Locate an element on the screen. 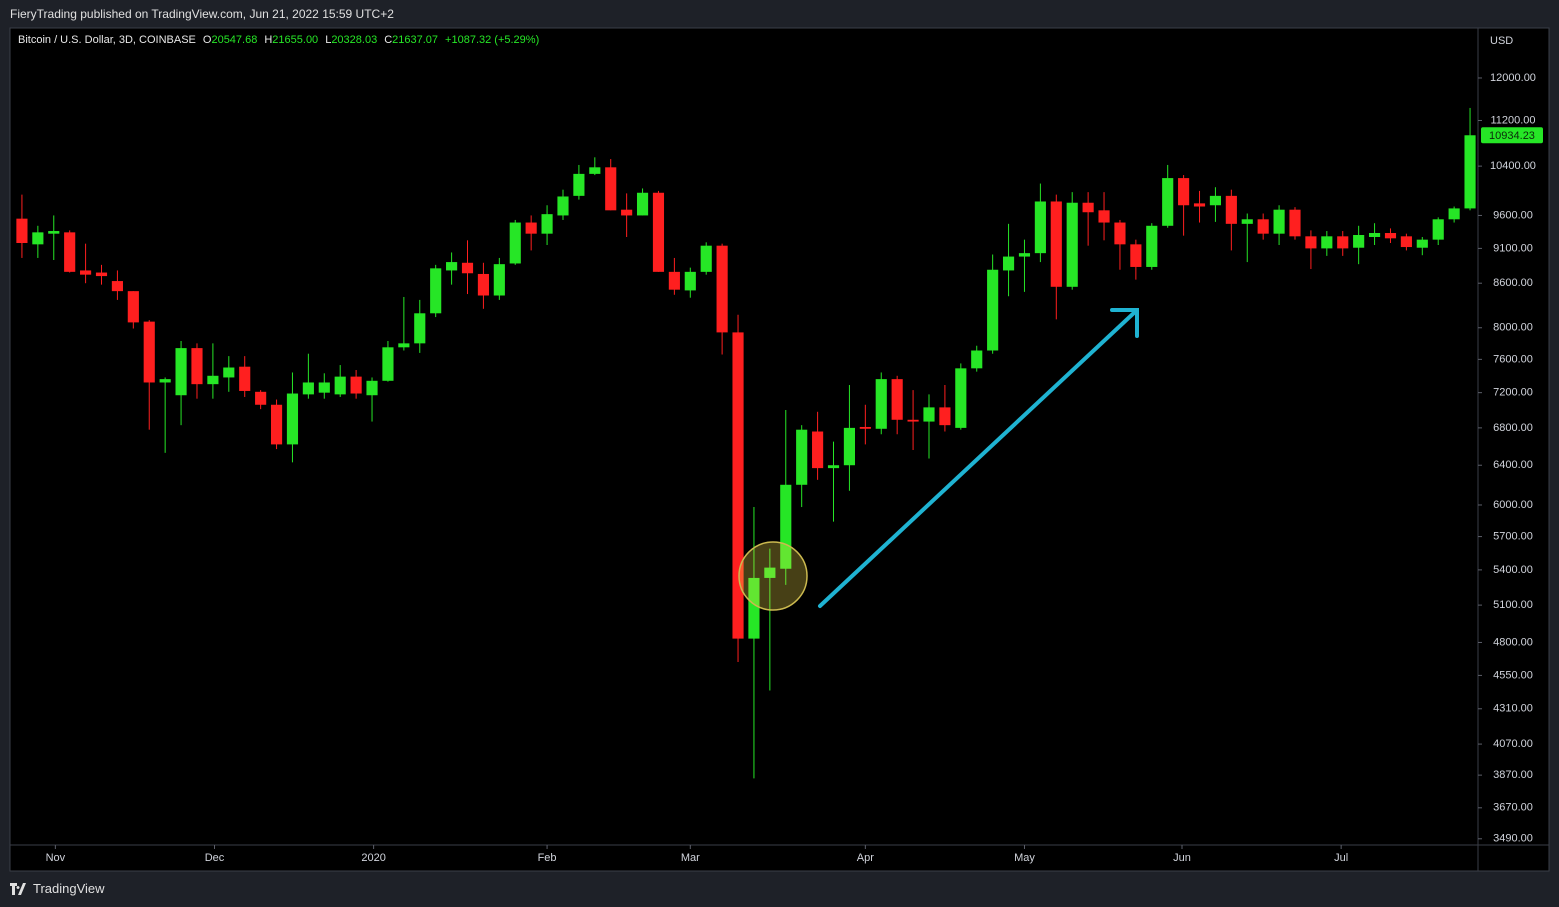 The width and height of the screenshot is (1559, 907). y-tick-label: 9100.00 is located at coordinates (1513, 248).